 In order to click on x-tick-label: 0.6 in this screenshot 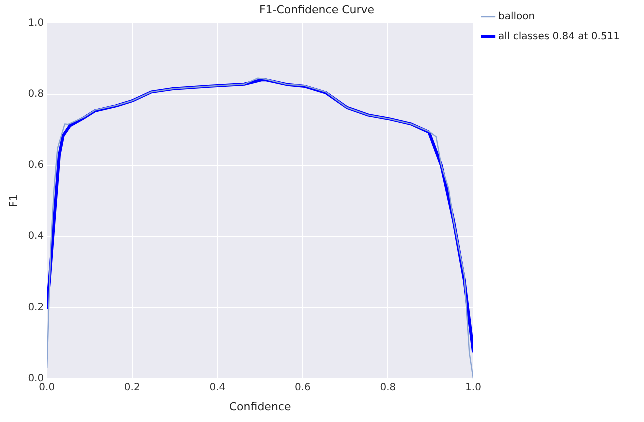, I will do `click(302, 388)`.